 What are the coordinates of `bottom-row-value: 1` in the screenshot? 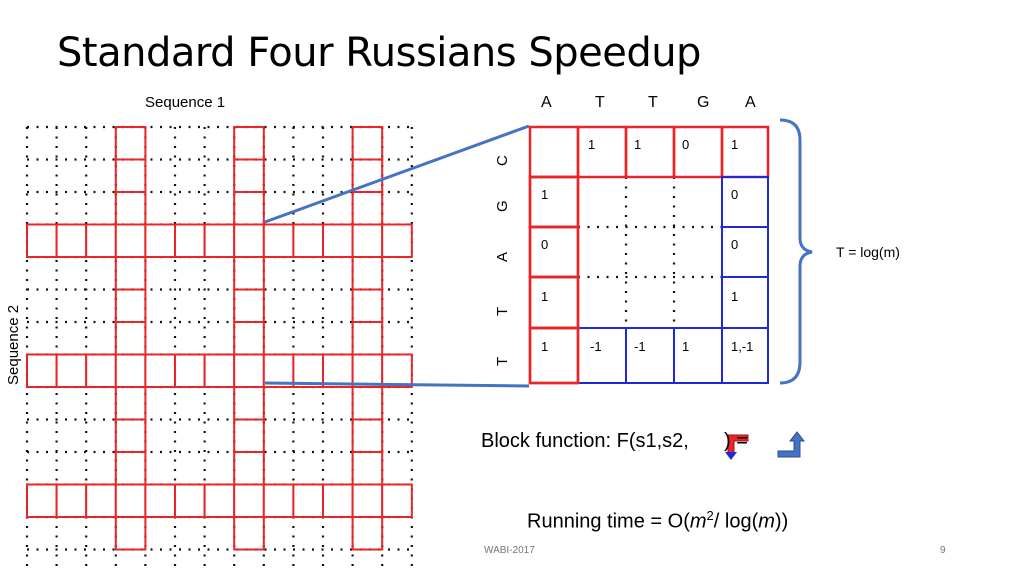 It's located at (686, 346).